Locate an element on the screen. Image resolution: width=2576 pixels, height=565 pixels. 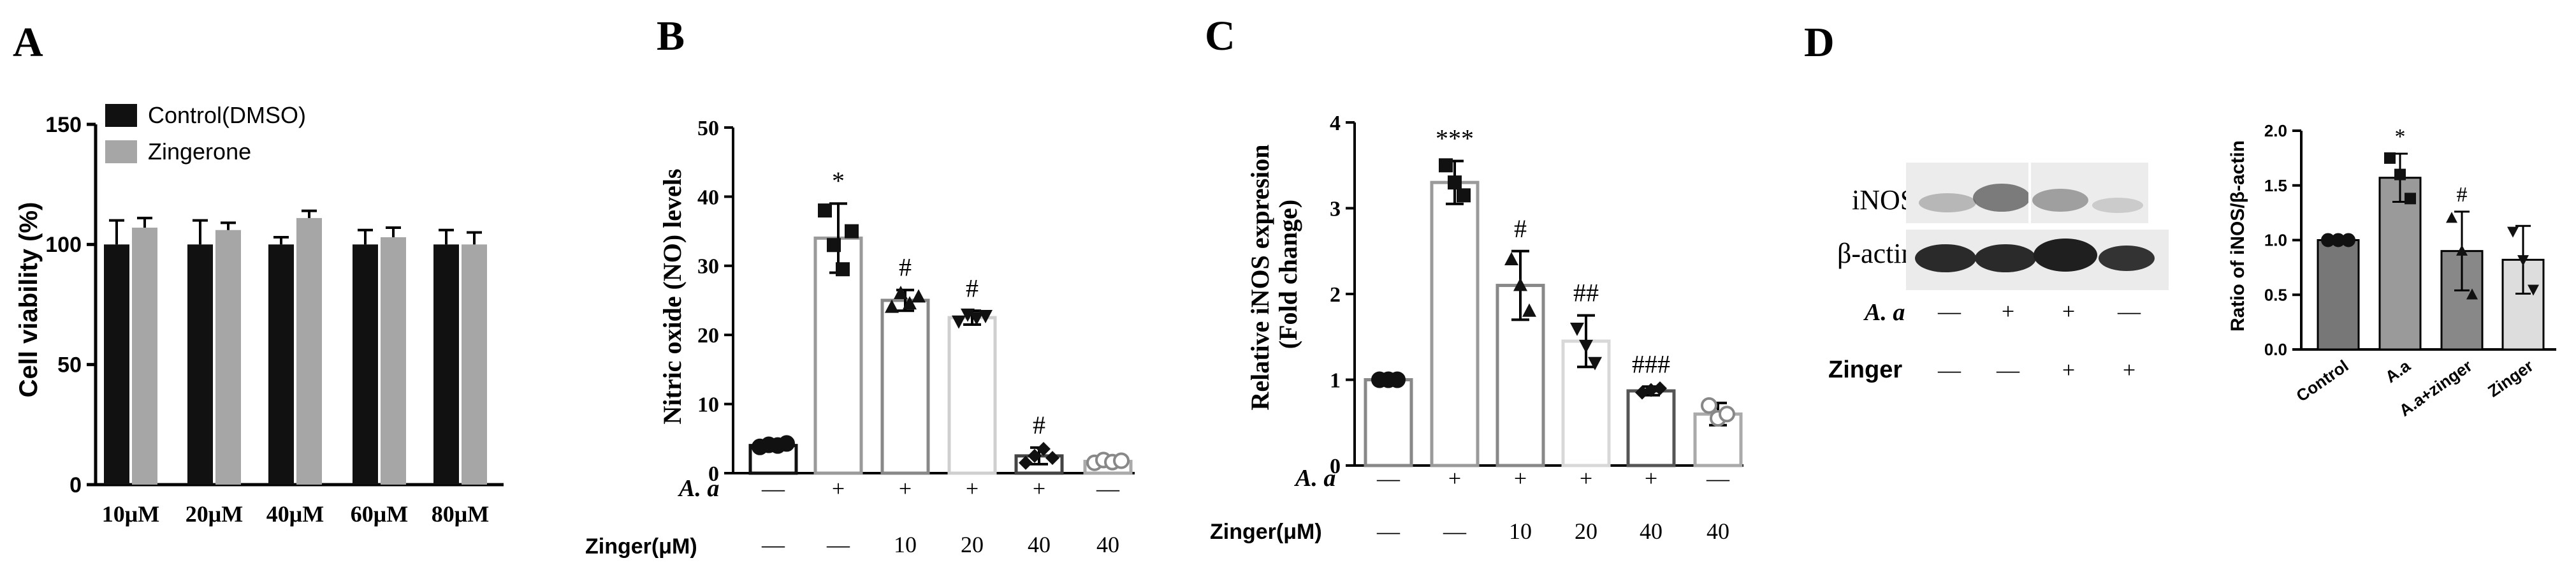
chart-b-row1-cell: — is located at coordinates (1108, 488).